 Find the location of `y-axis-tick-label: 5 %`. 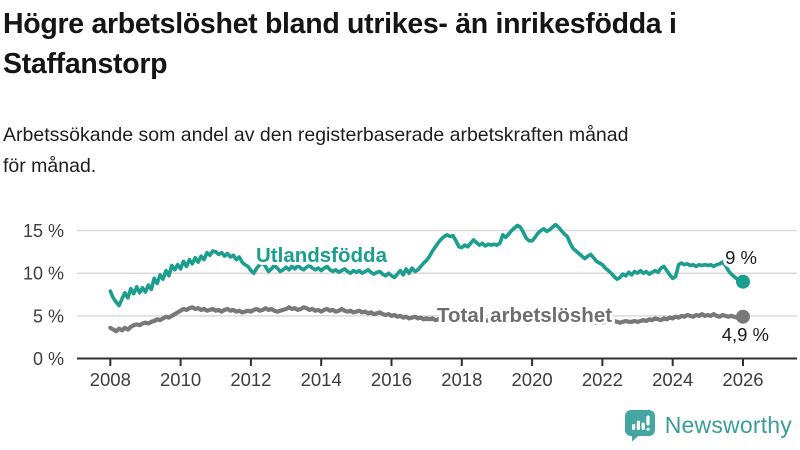

y-axis-tick-label: 5 % is located at coordinates (48, 316).